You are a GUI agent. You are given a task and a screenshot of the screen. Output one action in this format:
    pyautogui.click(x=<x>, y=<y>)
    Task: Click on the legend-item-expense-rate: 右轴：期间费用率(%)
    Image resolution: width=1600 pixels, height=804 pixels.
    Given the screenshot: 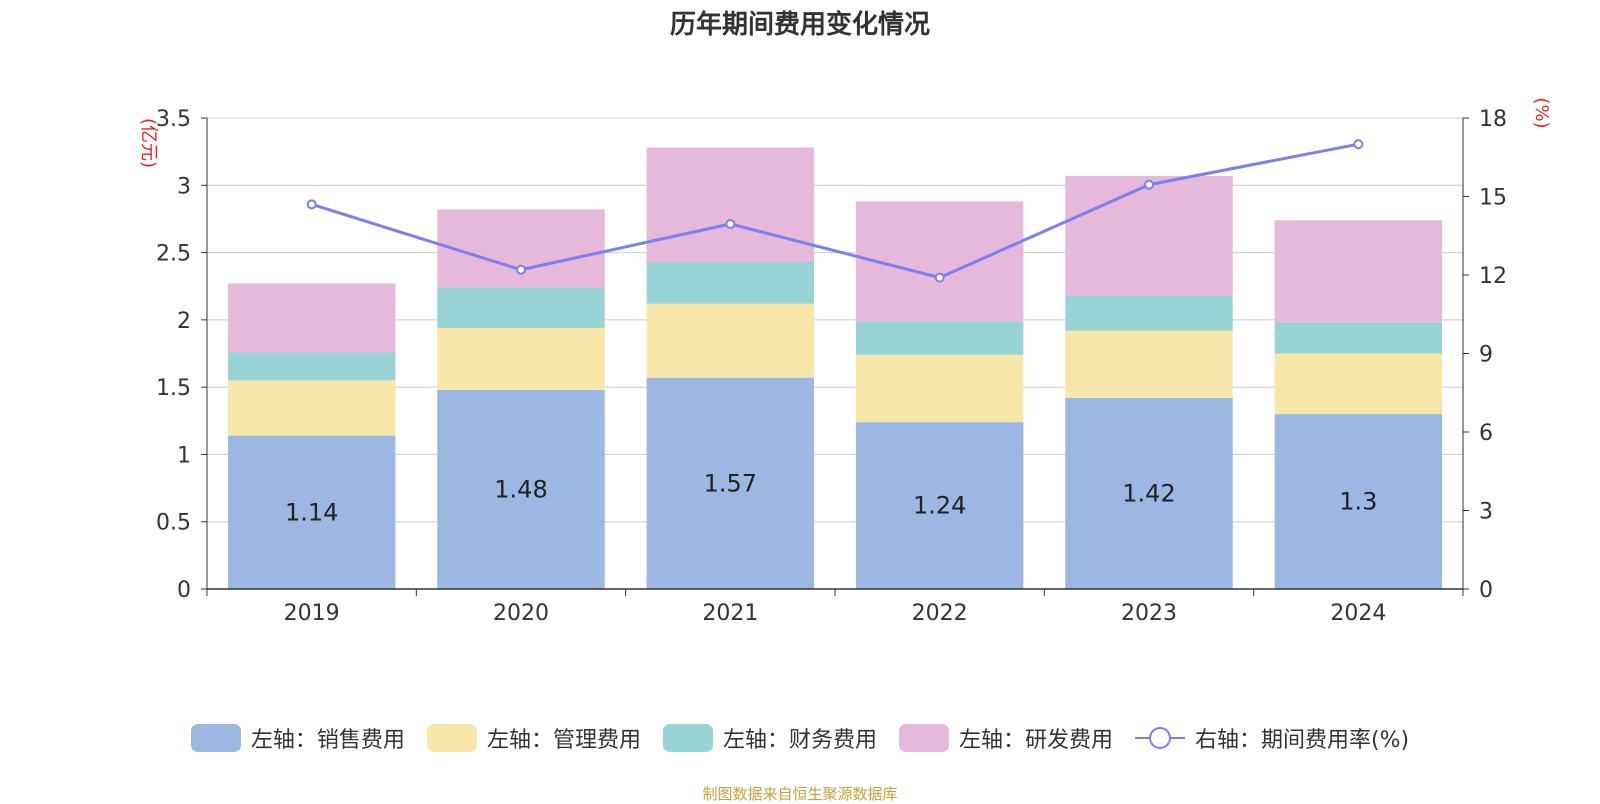 What is the action you would take?
    pyautogui.click(x=1272, y=738)
    